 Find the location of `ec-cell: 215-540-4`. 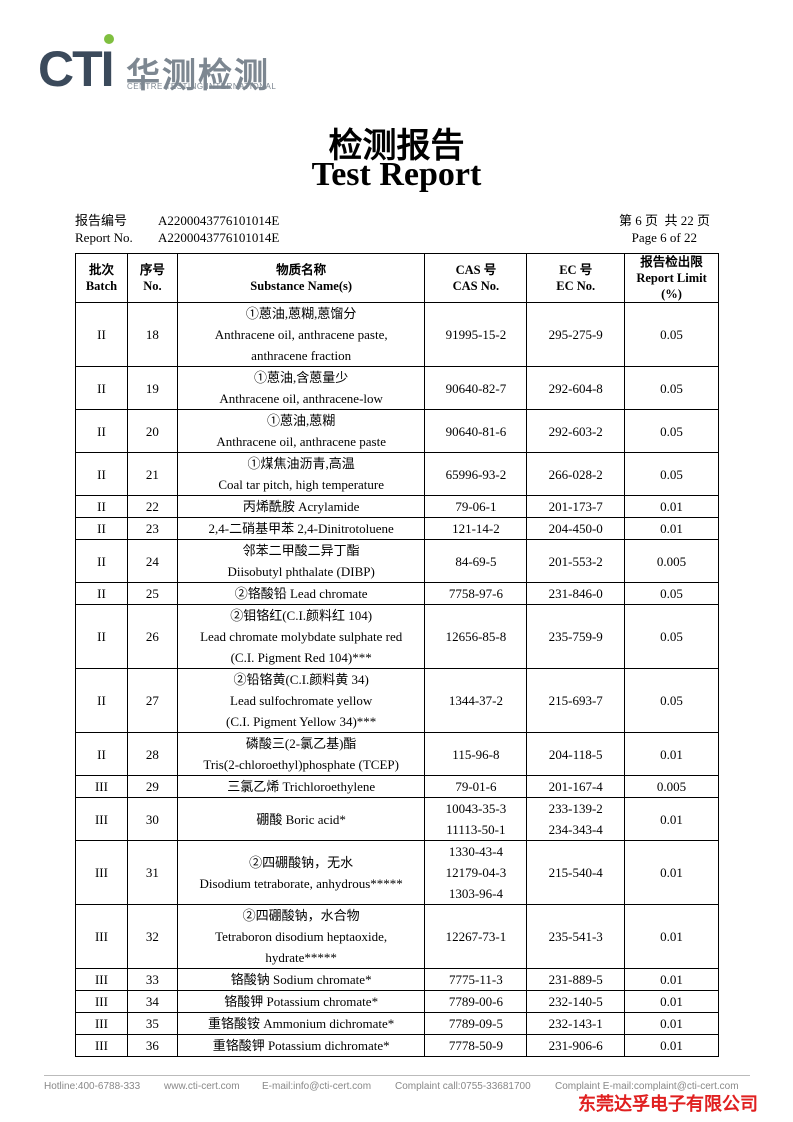

ec-cell: 215-540-4 is located at coordinates (576, 872).